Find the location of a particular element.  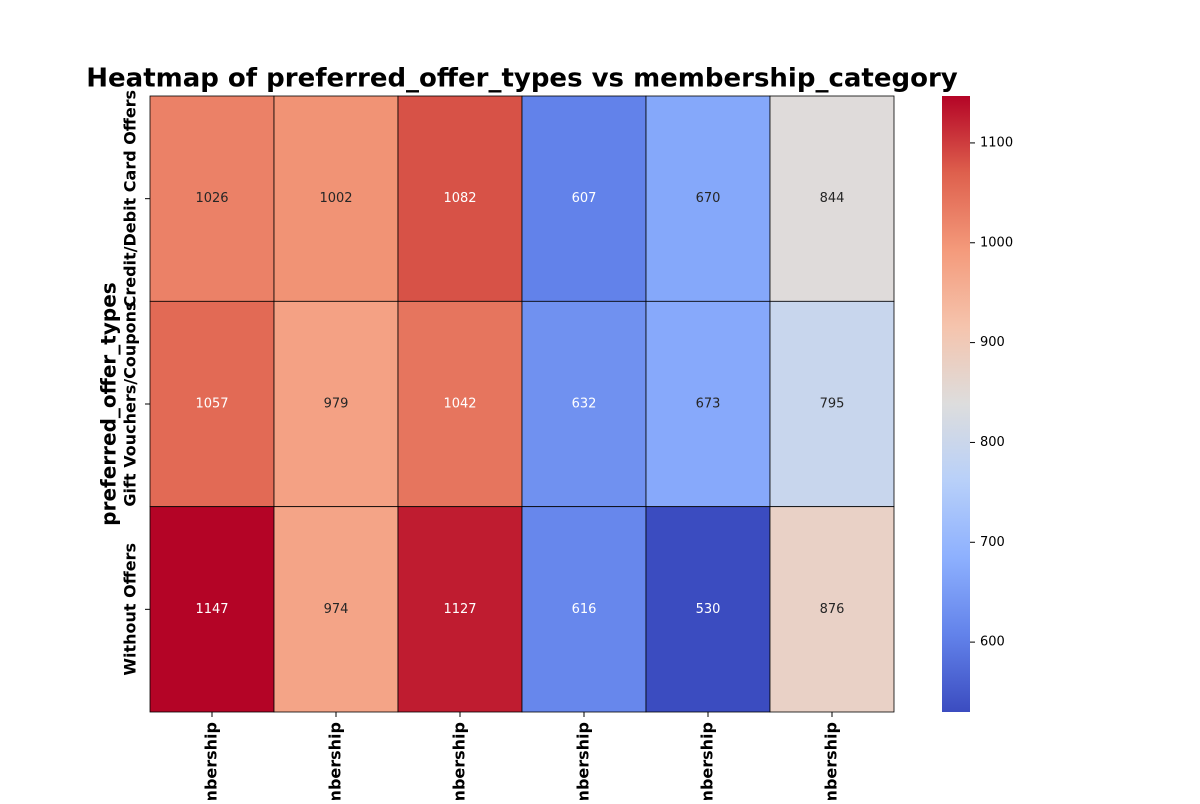

cell-label: 876 is located at coordinates (832, 609).